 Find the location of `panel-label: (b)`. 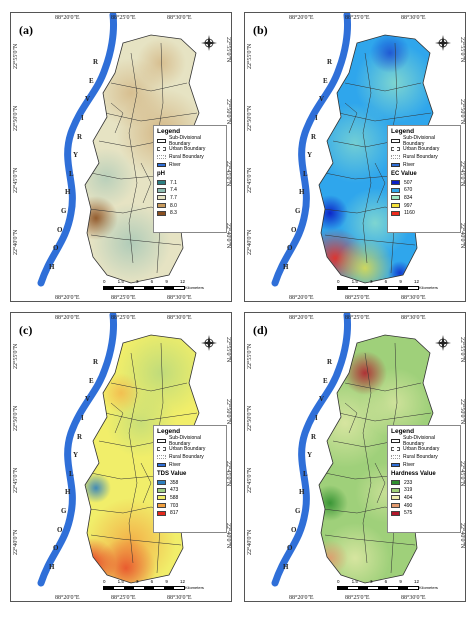

panel-label: (b) is located at coordinates (260, 30).